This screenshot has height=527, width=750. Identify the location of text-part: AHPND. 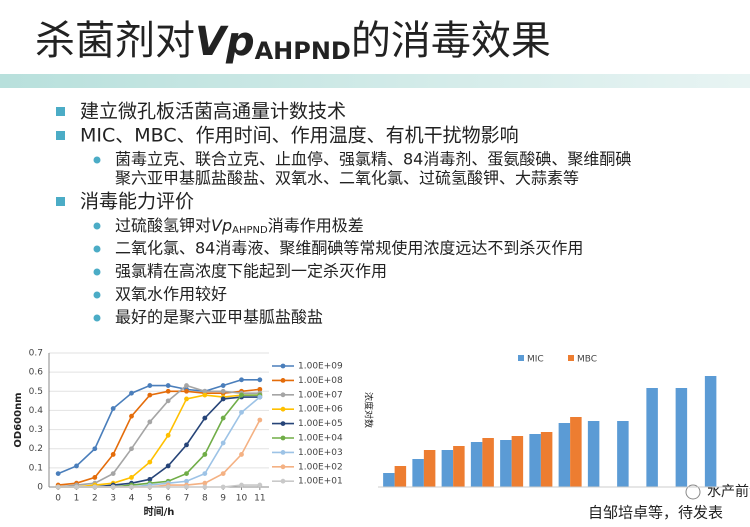
(250, 230).